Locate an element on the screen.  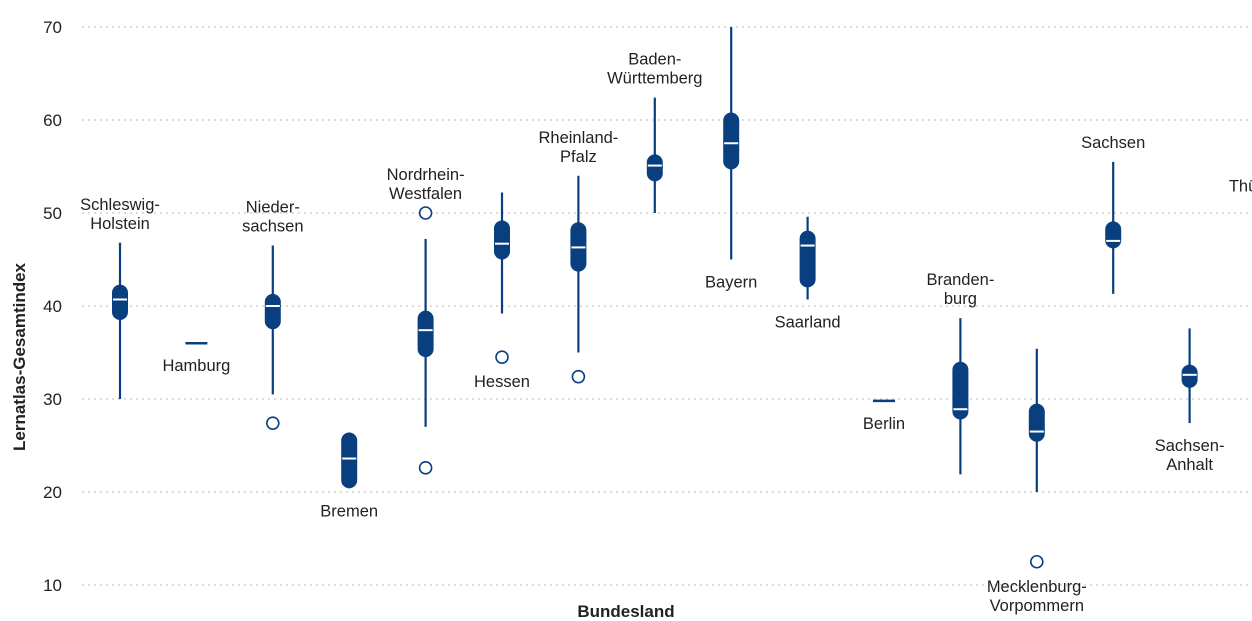
state-label-line: Vorpommern is located at coordinates (1037, 606).